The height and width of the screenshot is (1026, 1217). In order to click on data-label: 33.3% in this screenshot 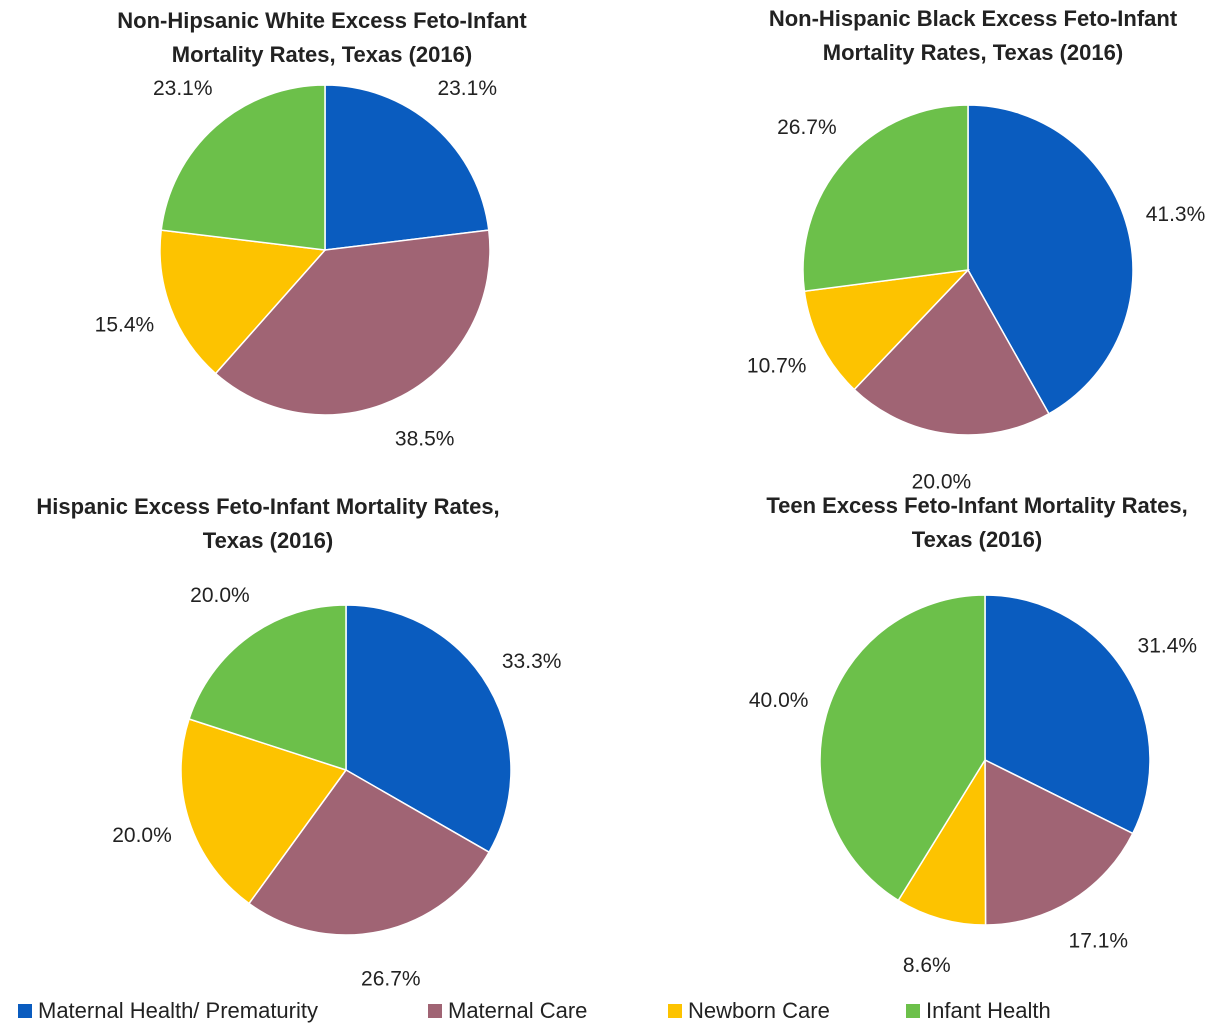, I will do `click(532, 661)`.